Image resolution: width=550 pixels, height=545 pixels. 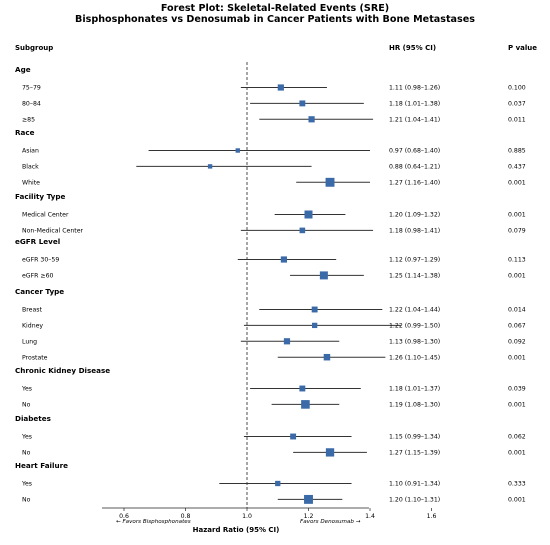 What do you see at coordinates (38, 276) in the screenshot?
I see `row-label: eGFR ≥60` at bounding box center [38, 276].